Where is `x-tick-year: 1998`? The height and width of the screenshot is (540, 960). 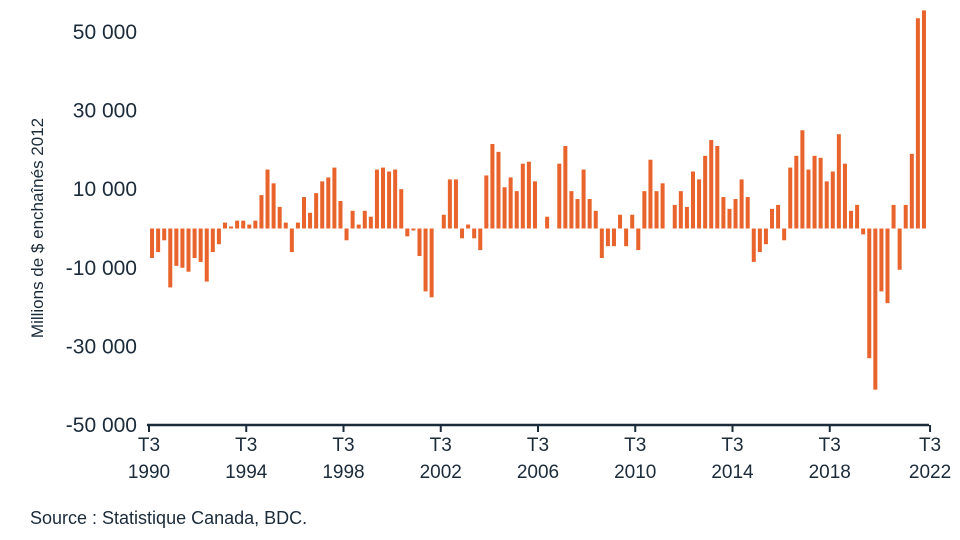
x-tick-year: 1998 is located at coordinates (343, 472).